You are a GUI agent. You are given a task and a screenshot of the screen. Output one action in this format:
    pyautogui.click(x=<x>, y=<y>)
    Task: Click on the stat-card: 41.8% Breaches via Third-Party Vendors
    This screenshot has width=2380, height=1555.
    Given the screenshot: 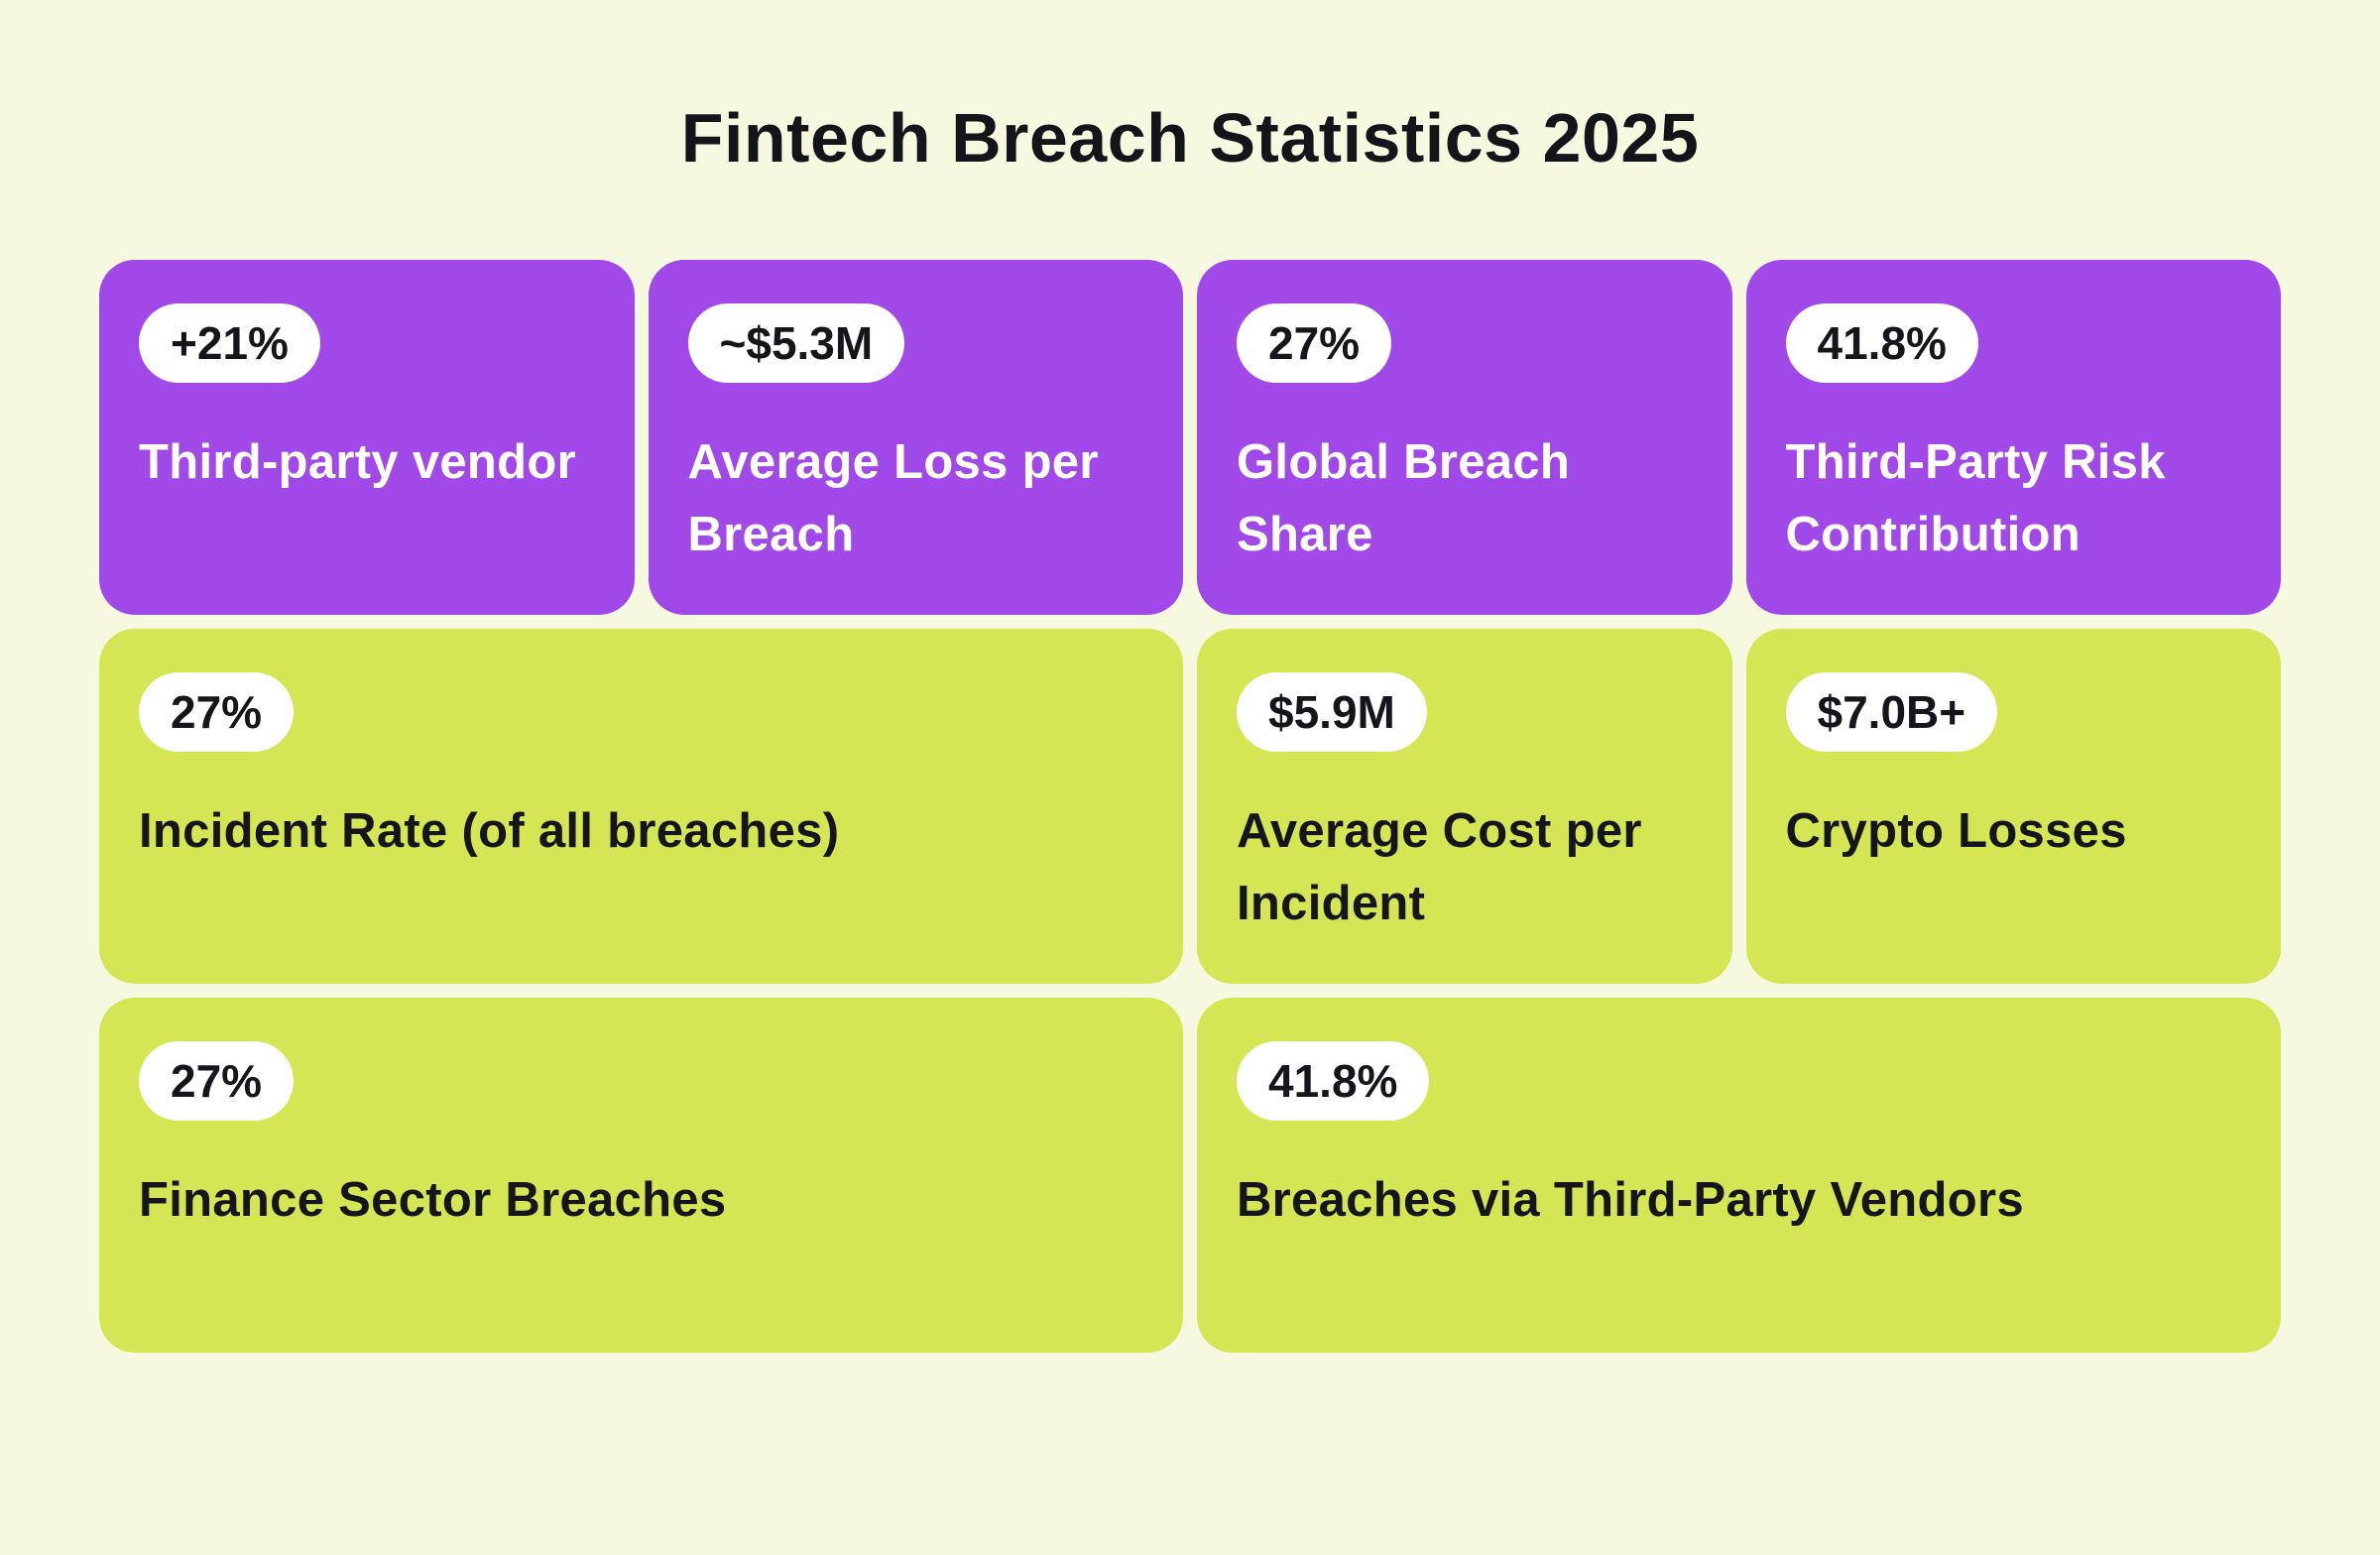 What is the action you would take?
    pyautogui.click(x=1739, y=1175)
    